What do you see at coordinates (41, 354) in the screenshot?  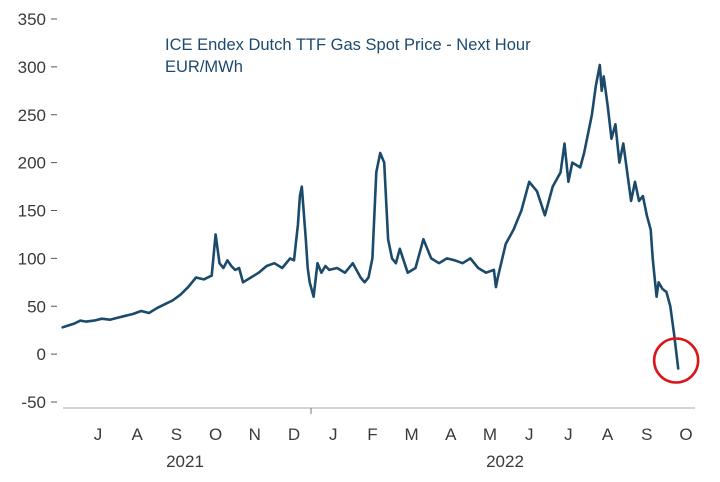 I see `y-tick-label: 0` at bounding box center [41, 354].